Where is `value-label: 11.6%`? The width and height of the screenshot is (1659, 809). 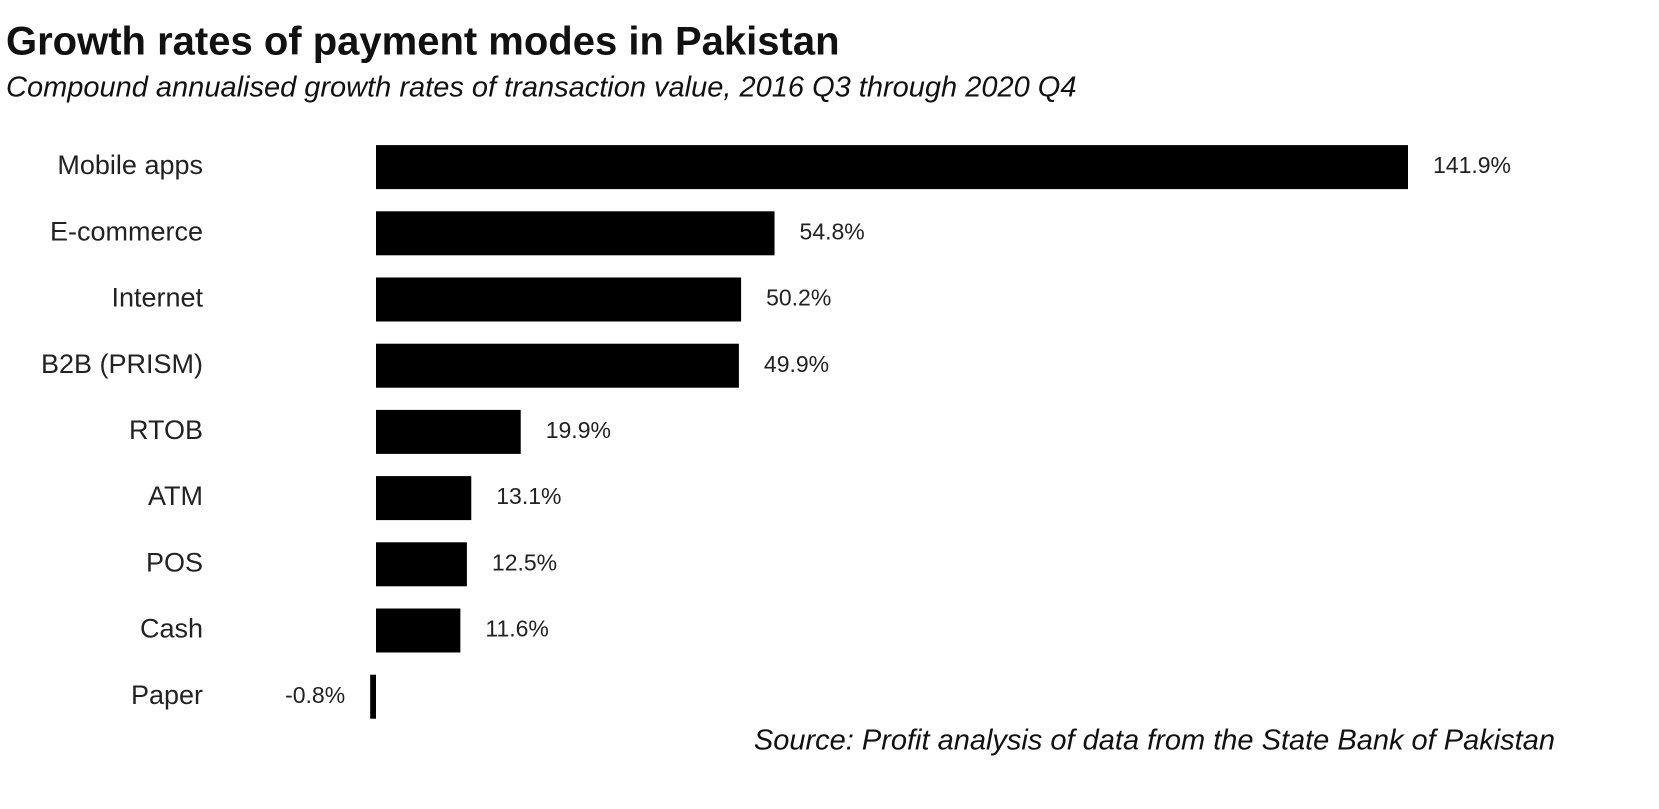 value-label: 11.6% is located at coordinates (517, 629).